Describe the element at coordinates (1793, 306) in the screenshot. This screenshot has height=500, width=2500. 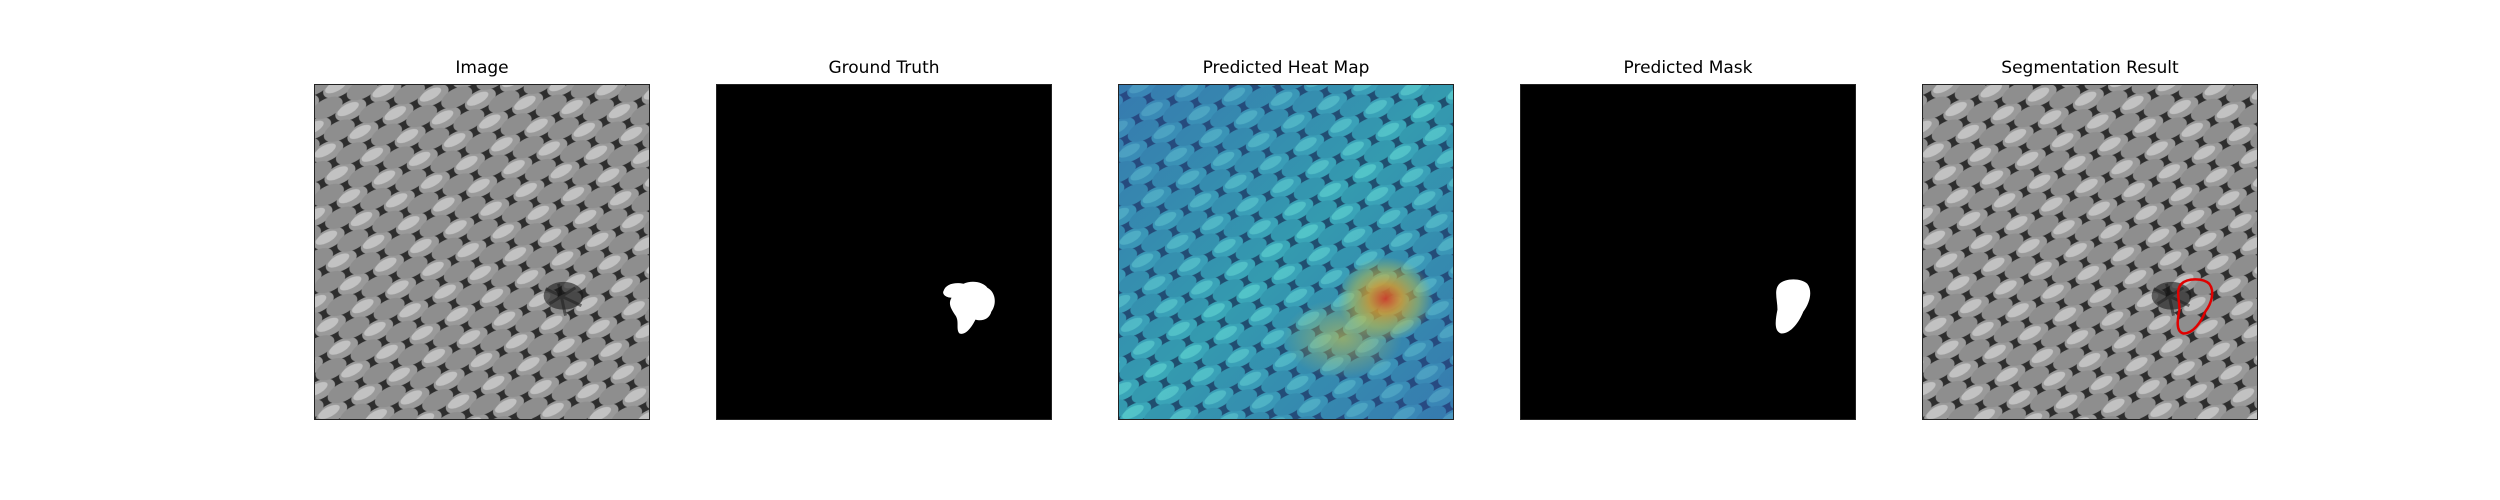
I see `predicted-mask-blob` at that location.